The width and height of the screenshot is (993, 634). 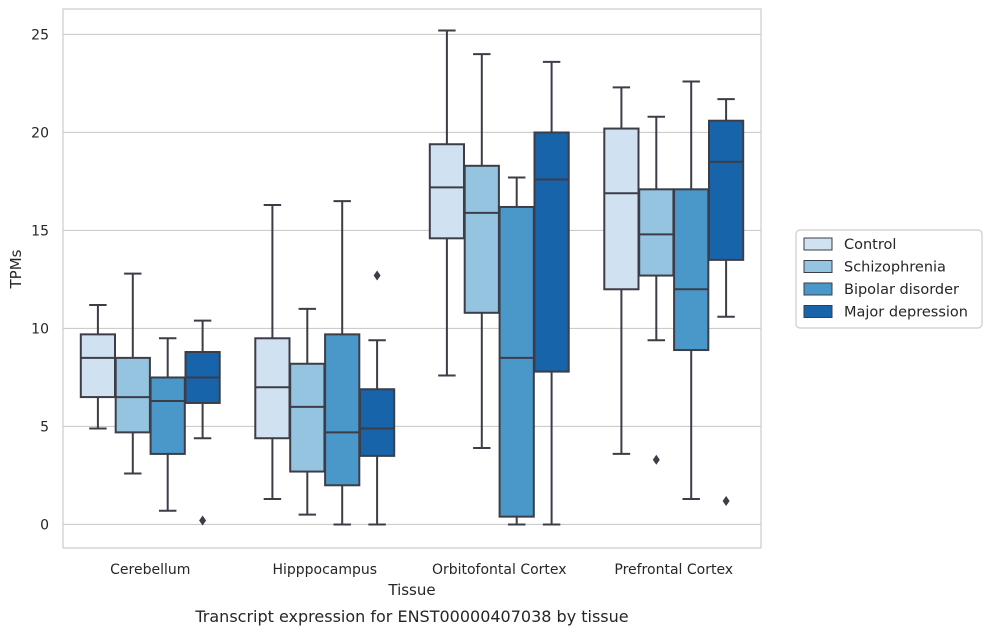 What do you see at coordinates (40, 133) in the screenshot?
I see `y-tick-label: 20` at bounding box center [40, 133].